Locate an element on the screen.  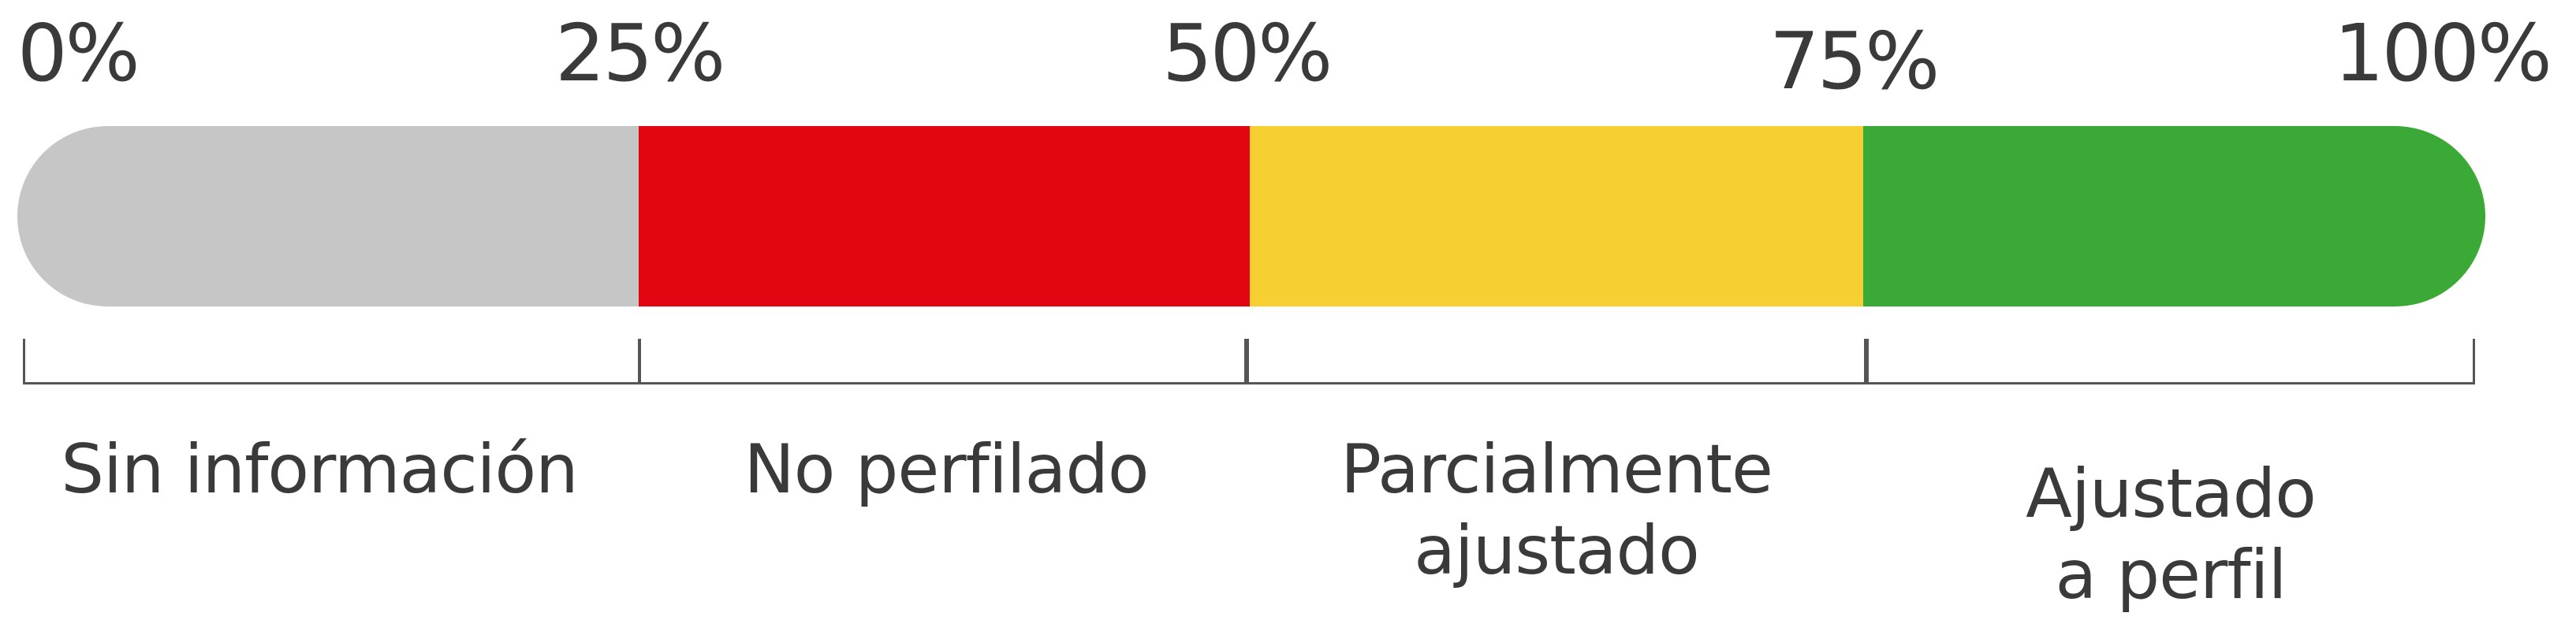
tick-label-50: 50% is located at coordinates (1248, 53).